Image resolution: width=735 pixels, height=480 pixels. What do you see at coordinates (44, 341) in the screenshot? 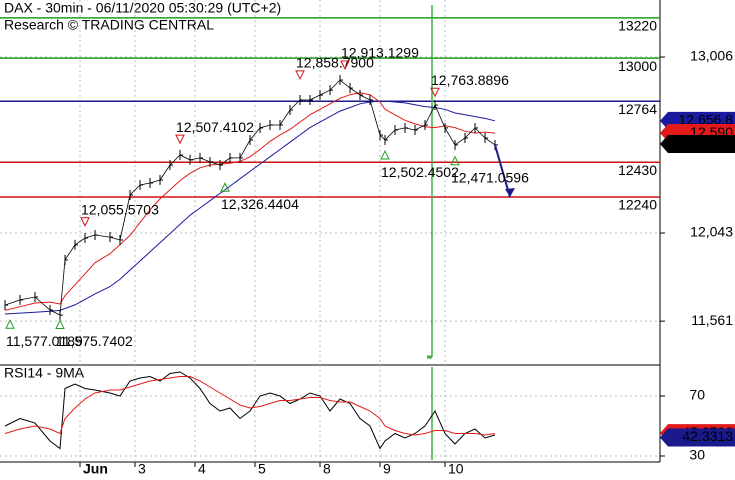
I see `annotation-label: 11,577.0189` at bounding box center [44, 341].